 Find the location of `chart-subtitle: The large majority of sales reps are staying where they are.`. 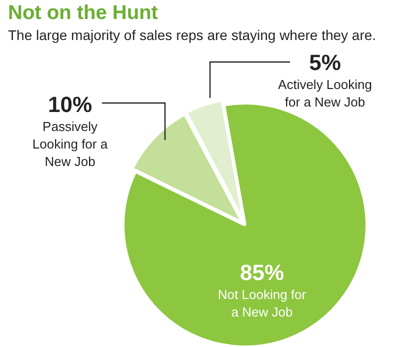

chart-subtitle: The large majority of sales reps are staying where they are. is located at coordinates (192, 35).